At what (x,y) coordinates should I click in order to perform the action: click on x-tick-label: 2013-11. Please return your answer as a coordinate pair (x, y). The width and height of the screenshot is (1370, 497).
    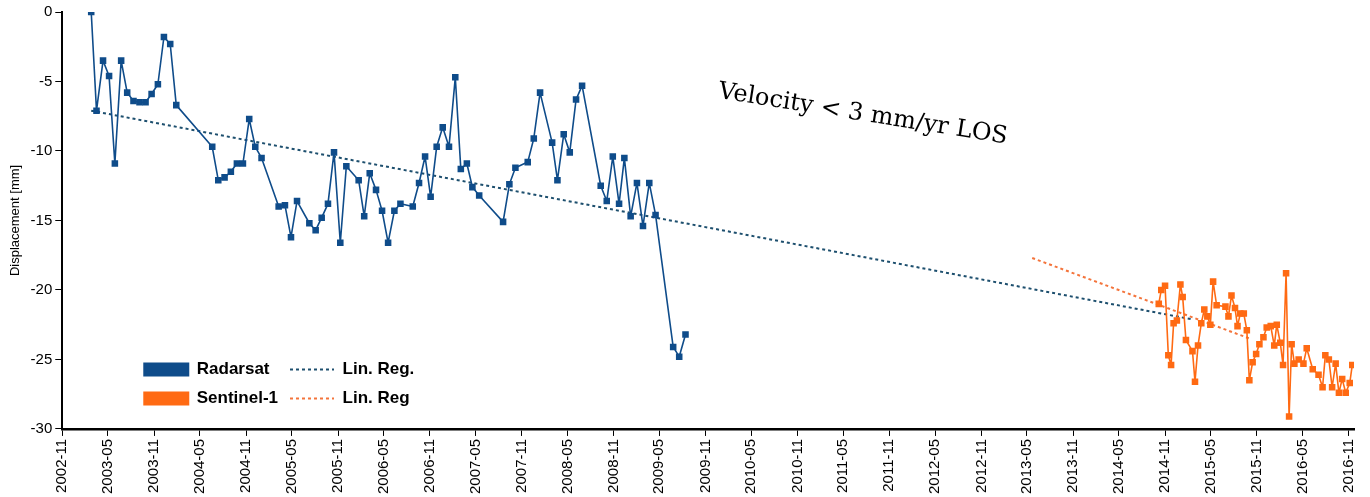
    Looking at the image, I should click on (1072, 465).